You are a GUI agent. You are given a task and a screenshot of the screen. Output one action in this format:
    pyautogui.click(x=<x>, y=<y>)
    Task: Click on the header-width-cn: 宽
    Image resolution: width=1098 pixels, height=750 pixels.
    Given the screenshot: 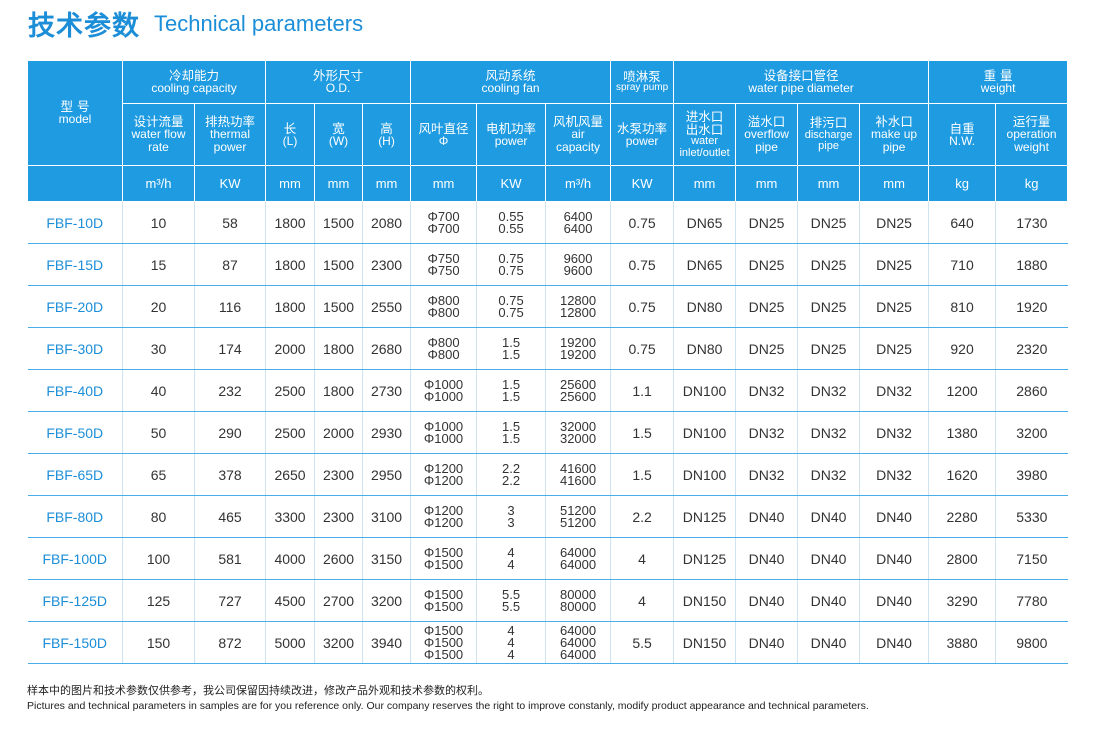 What is the action you would take?
    pyautogui.click(x=338, y=128)
    